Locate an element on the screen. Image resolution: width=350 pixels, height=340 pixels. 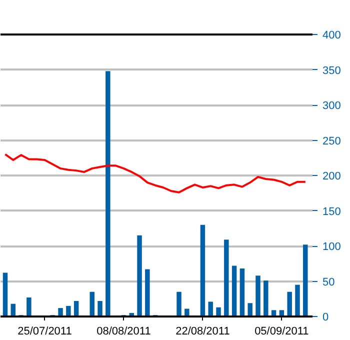
y-tick-label: 250 is located at coordinates (331, 141).